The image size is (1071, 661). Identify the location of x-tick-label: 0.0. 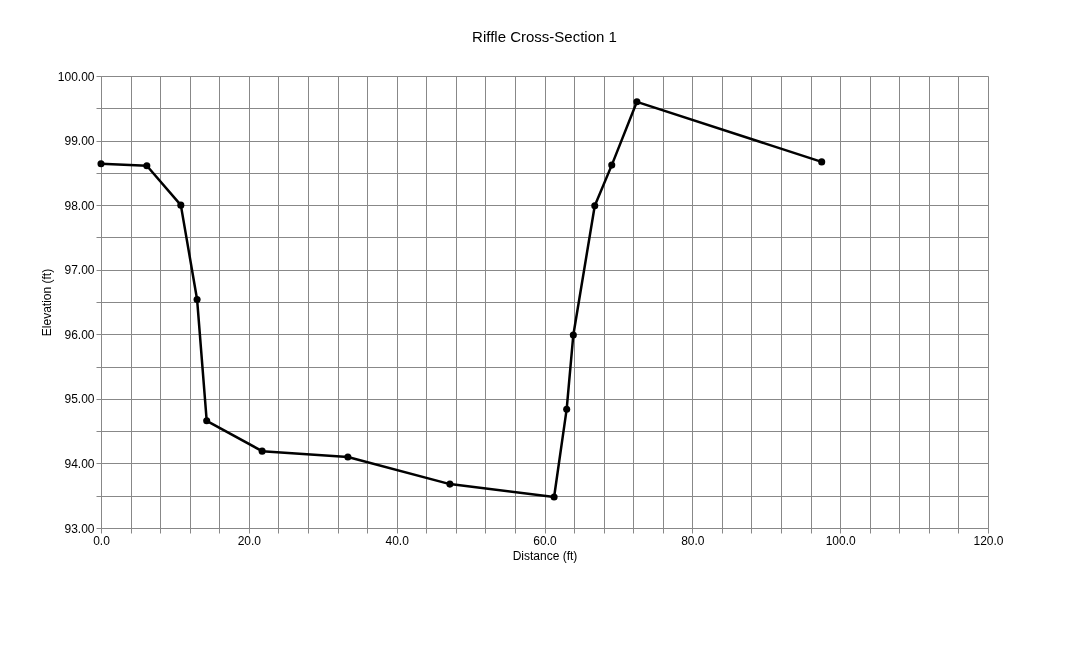
(102, 540).